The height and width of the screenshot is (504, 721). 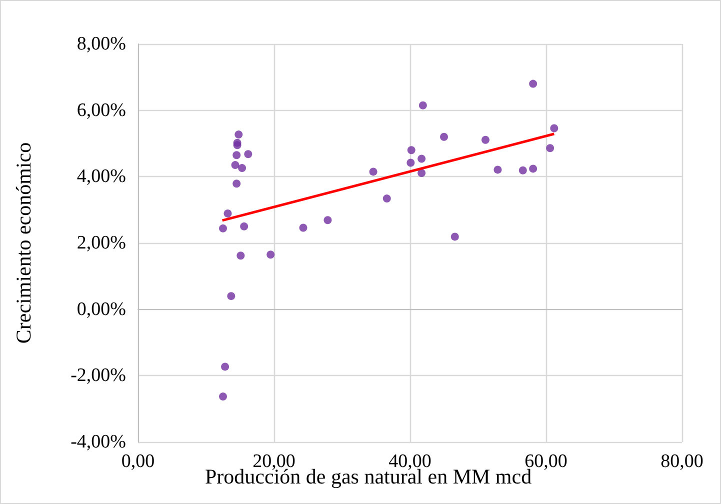 I want to click on y-tick-label: 4,00%, so click(x=101, y=177).